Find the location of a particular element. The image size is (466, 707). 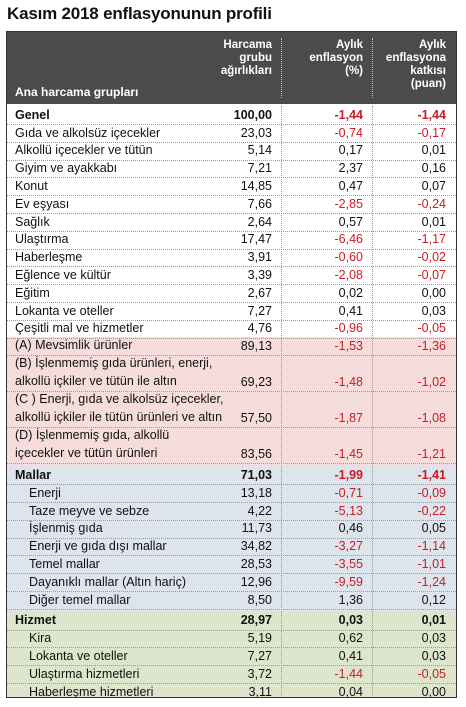

row-label-line: (C ) Enerji, gıda ve alkolsüz içecekler, is located at coordinates (119, 399).